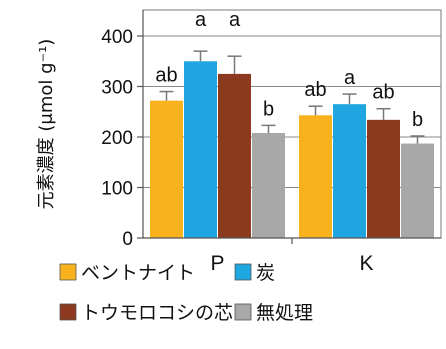 The height and width of the screenshot is (349, 446). I want to click on legend-label: 炭, so click(265, 273).